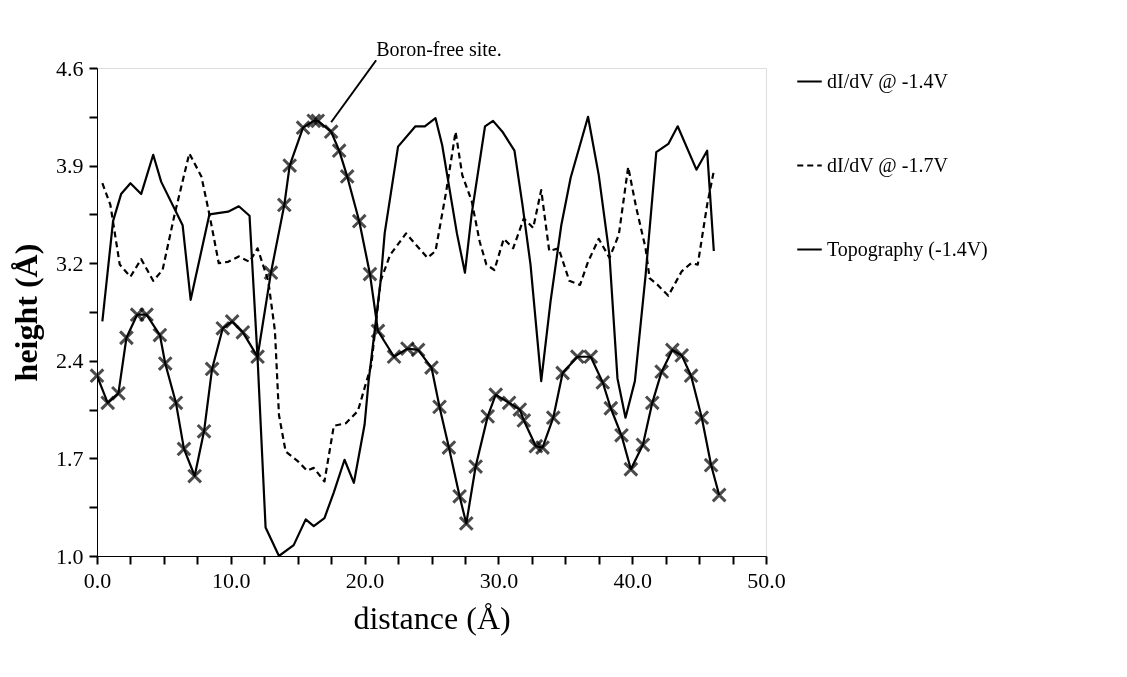 This screenshot has width=1127, height=677. What do you see at coordinates (97, 580) in the screenshot?
I see `x-tick-label: 0.0` at bounding box center [97, 580].